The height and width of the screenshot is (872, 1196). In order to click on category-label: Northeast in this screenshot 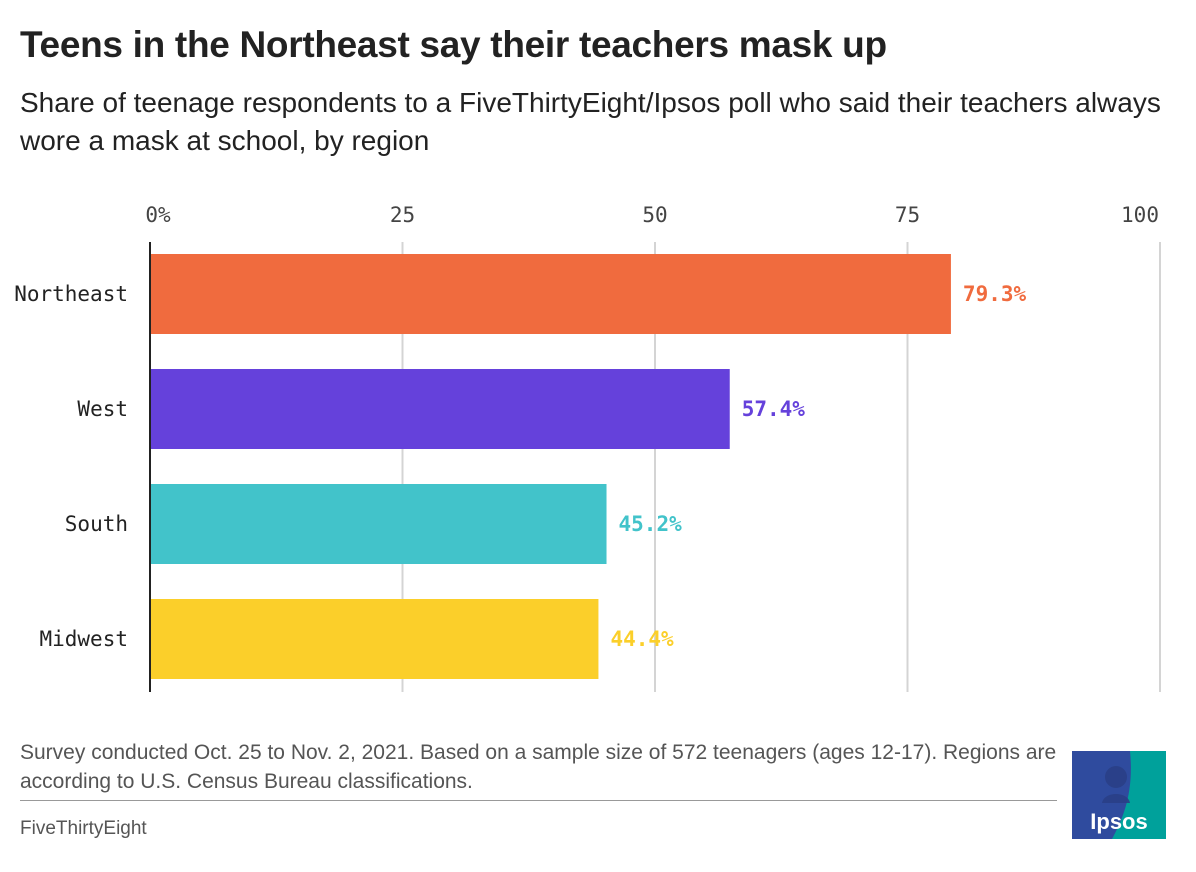, I will do `click(71, 294)`.